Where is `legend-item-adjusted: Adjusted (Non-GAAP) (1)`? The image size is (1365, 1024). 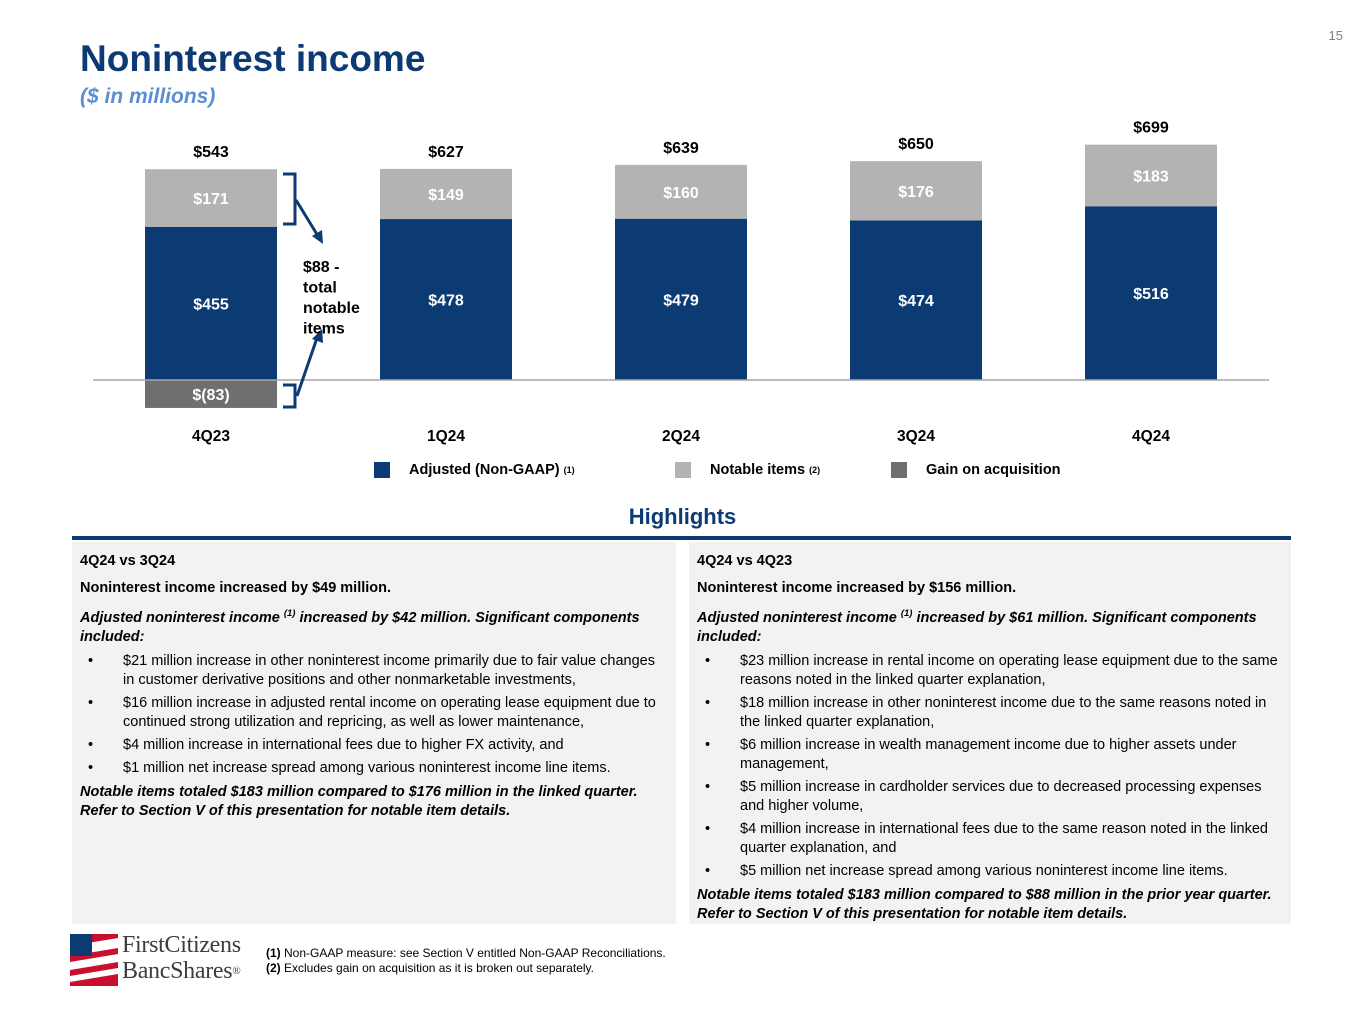
legend-item-adjusted: Adjusted (Non-GAAP) (1) is located at coordinates (474, 470).